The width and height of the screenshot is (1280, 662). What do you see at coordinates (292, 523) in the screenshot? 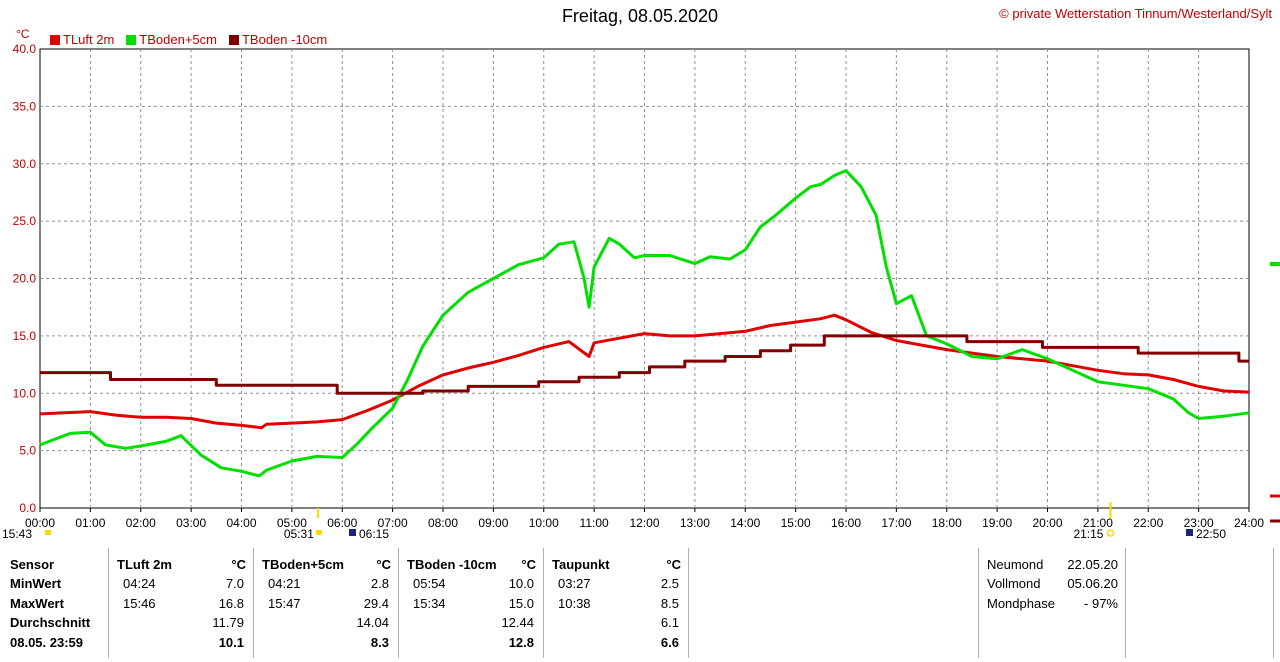
I see `x-tick-label: 05:00` at bounding box center [292, 523].